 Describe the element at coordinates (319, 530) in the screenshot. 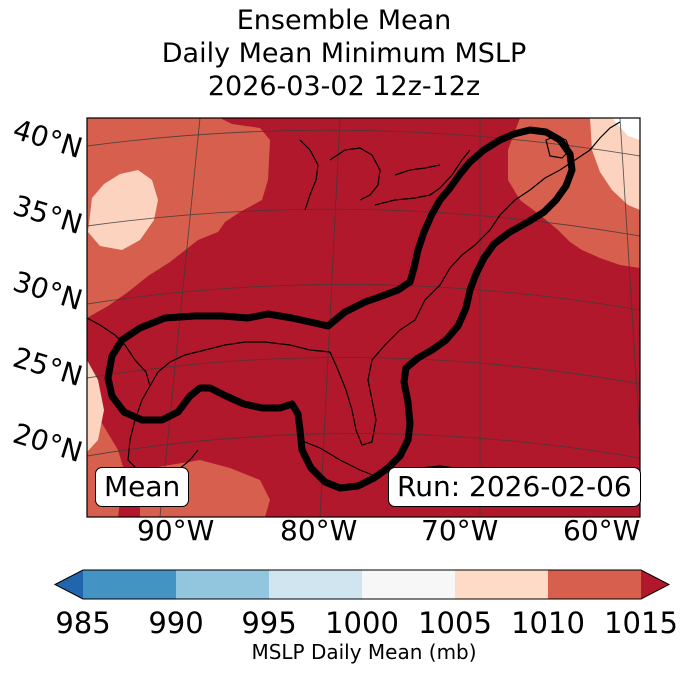

I see `lon-label-80w: 80°W` at that location.